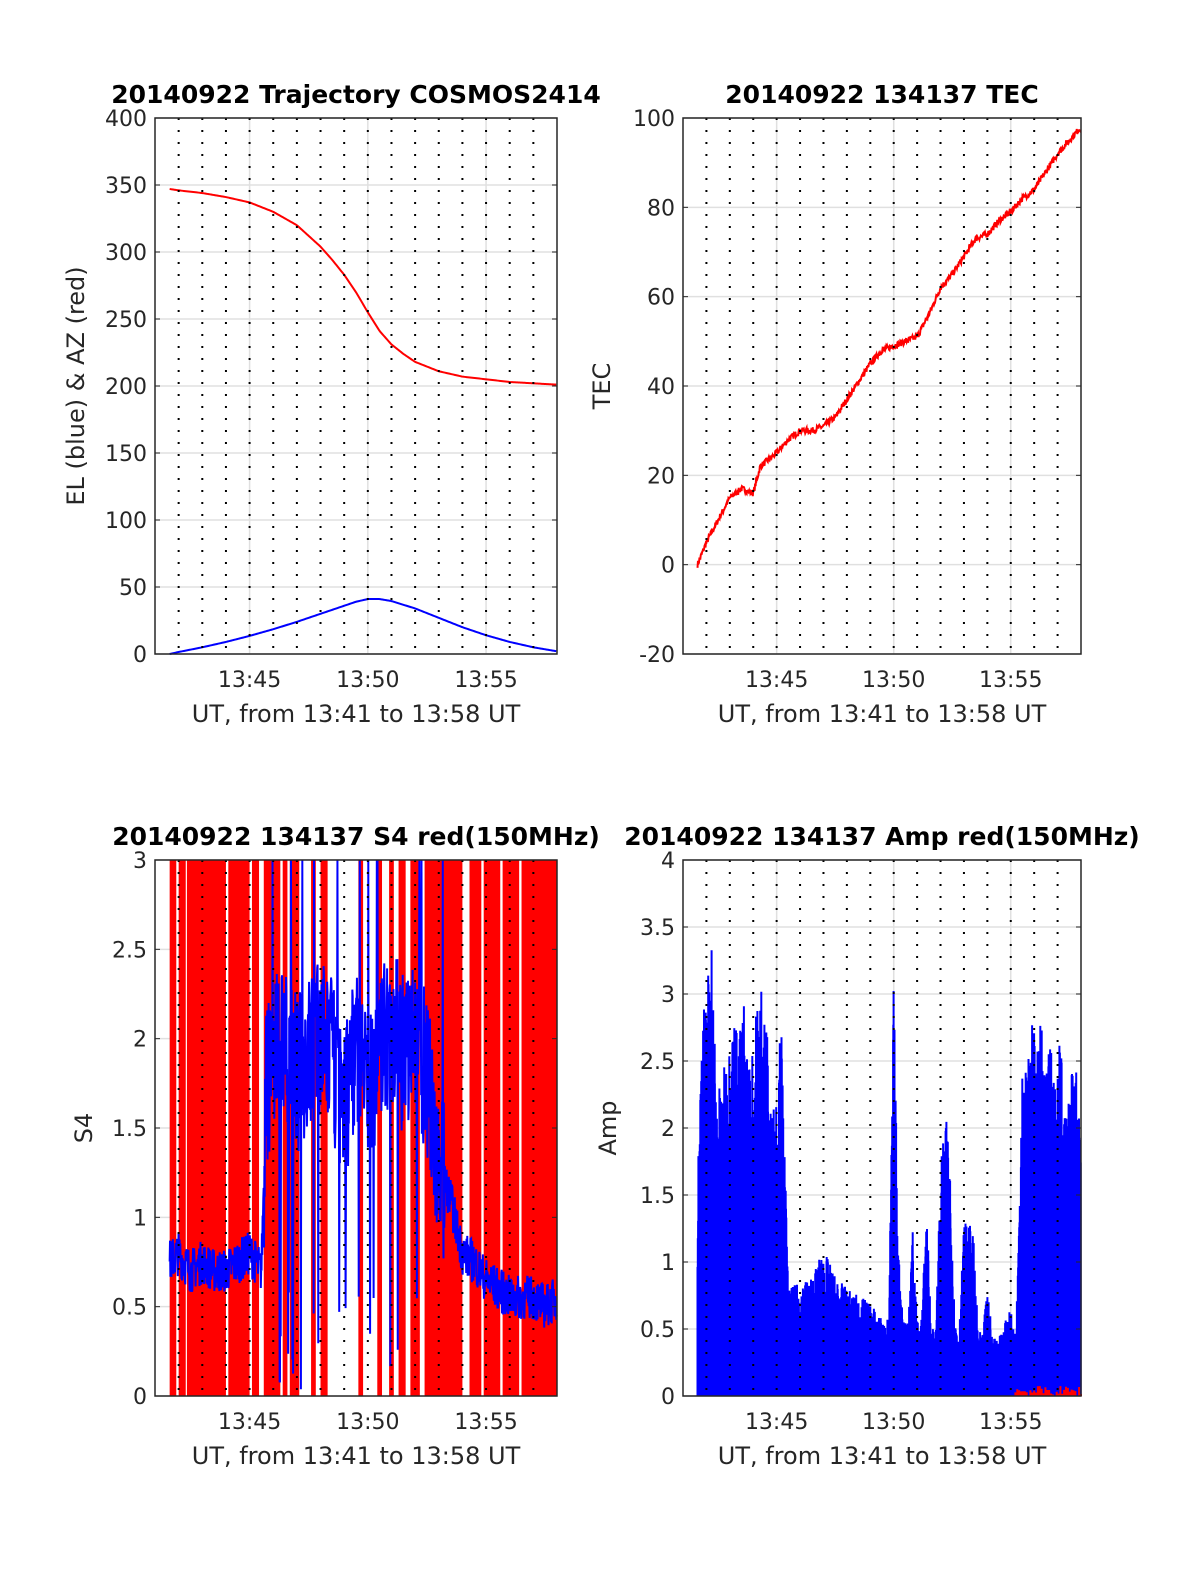 This screenshot has height=1575, width=1200. Describe the element at coordinates (363, 626) in the screenshot. I see `series-line-el` at that location.